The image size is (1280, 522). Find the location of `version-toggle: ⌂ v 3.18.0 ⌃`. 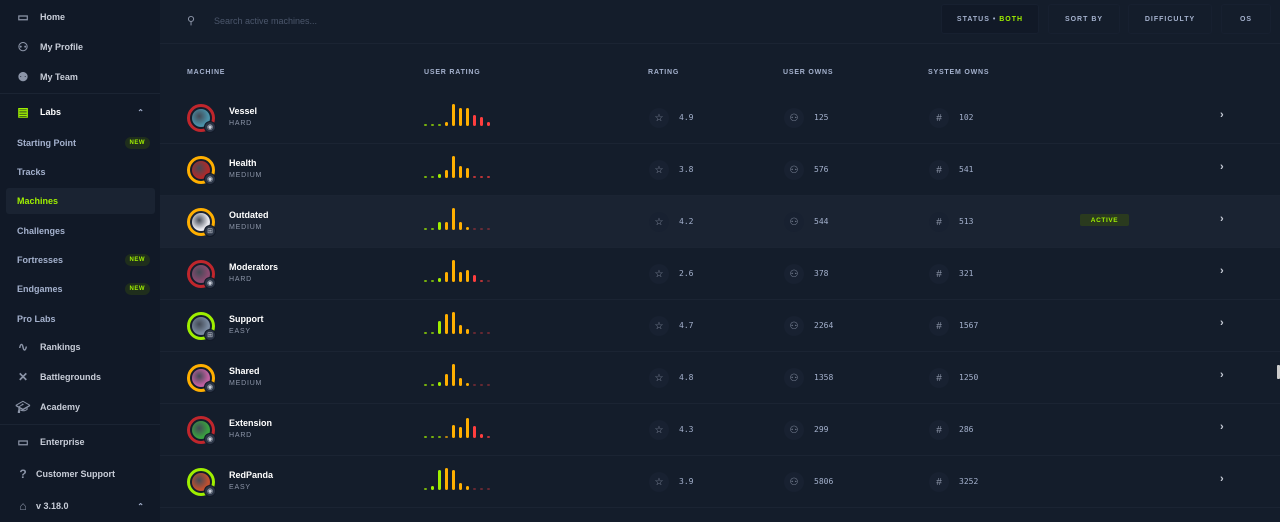

version-toggle: ⌂ v 3.18.0 ⌃ is located at coordinates (80, 506).